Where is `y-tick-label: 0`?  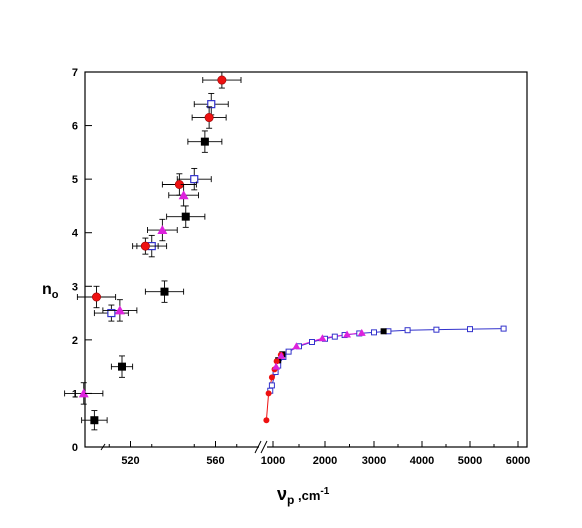
y-tick-label: 0 is located at coordinates (75, 448).